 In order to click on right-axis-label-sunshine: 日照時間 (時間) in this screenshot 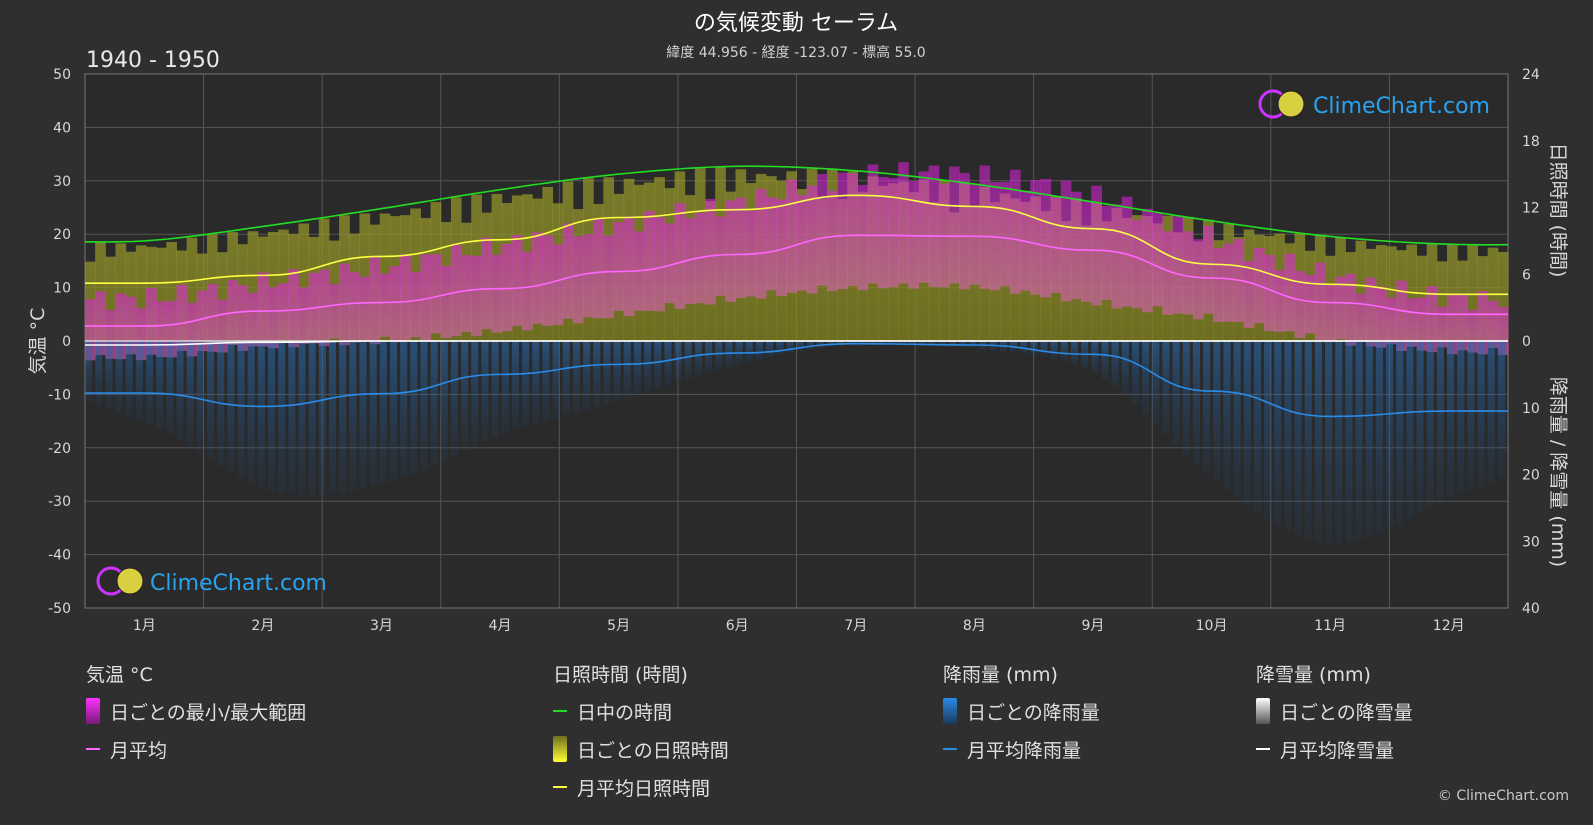, I will do `click(1558, 210)`.